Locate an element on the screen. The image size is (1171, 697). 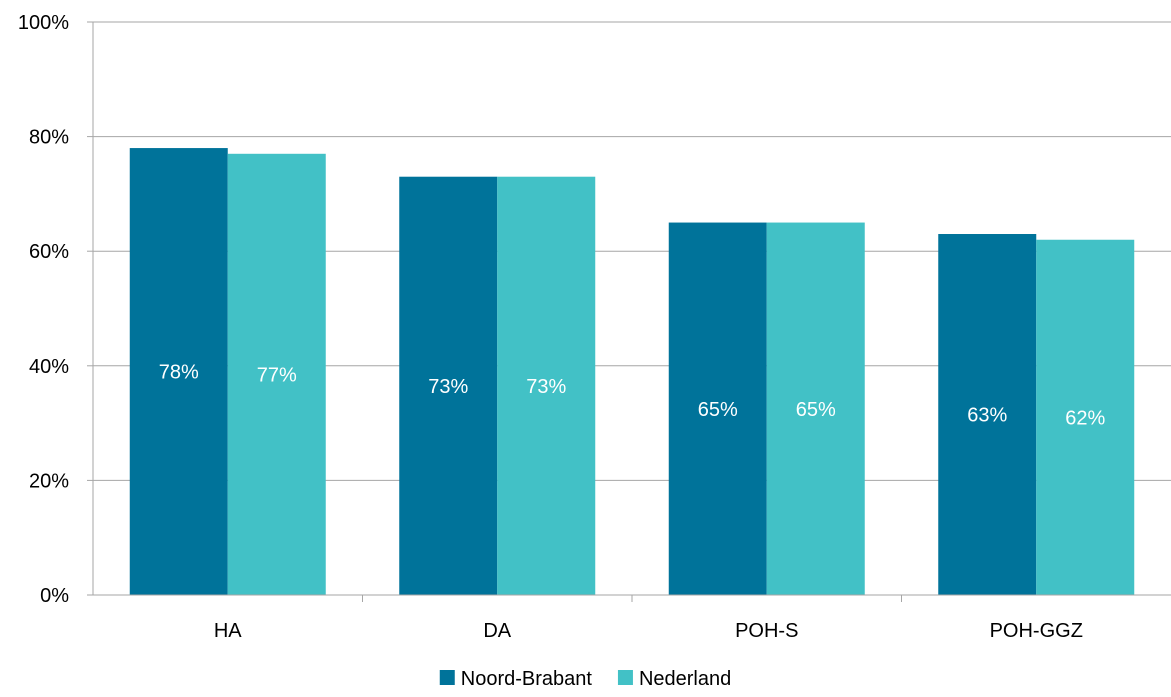
y-tick-label: 60% is located at coordinates (49, 252).